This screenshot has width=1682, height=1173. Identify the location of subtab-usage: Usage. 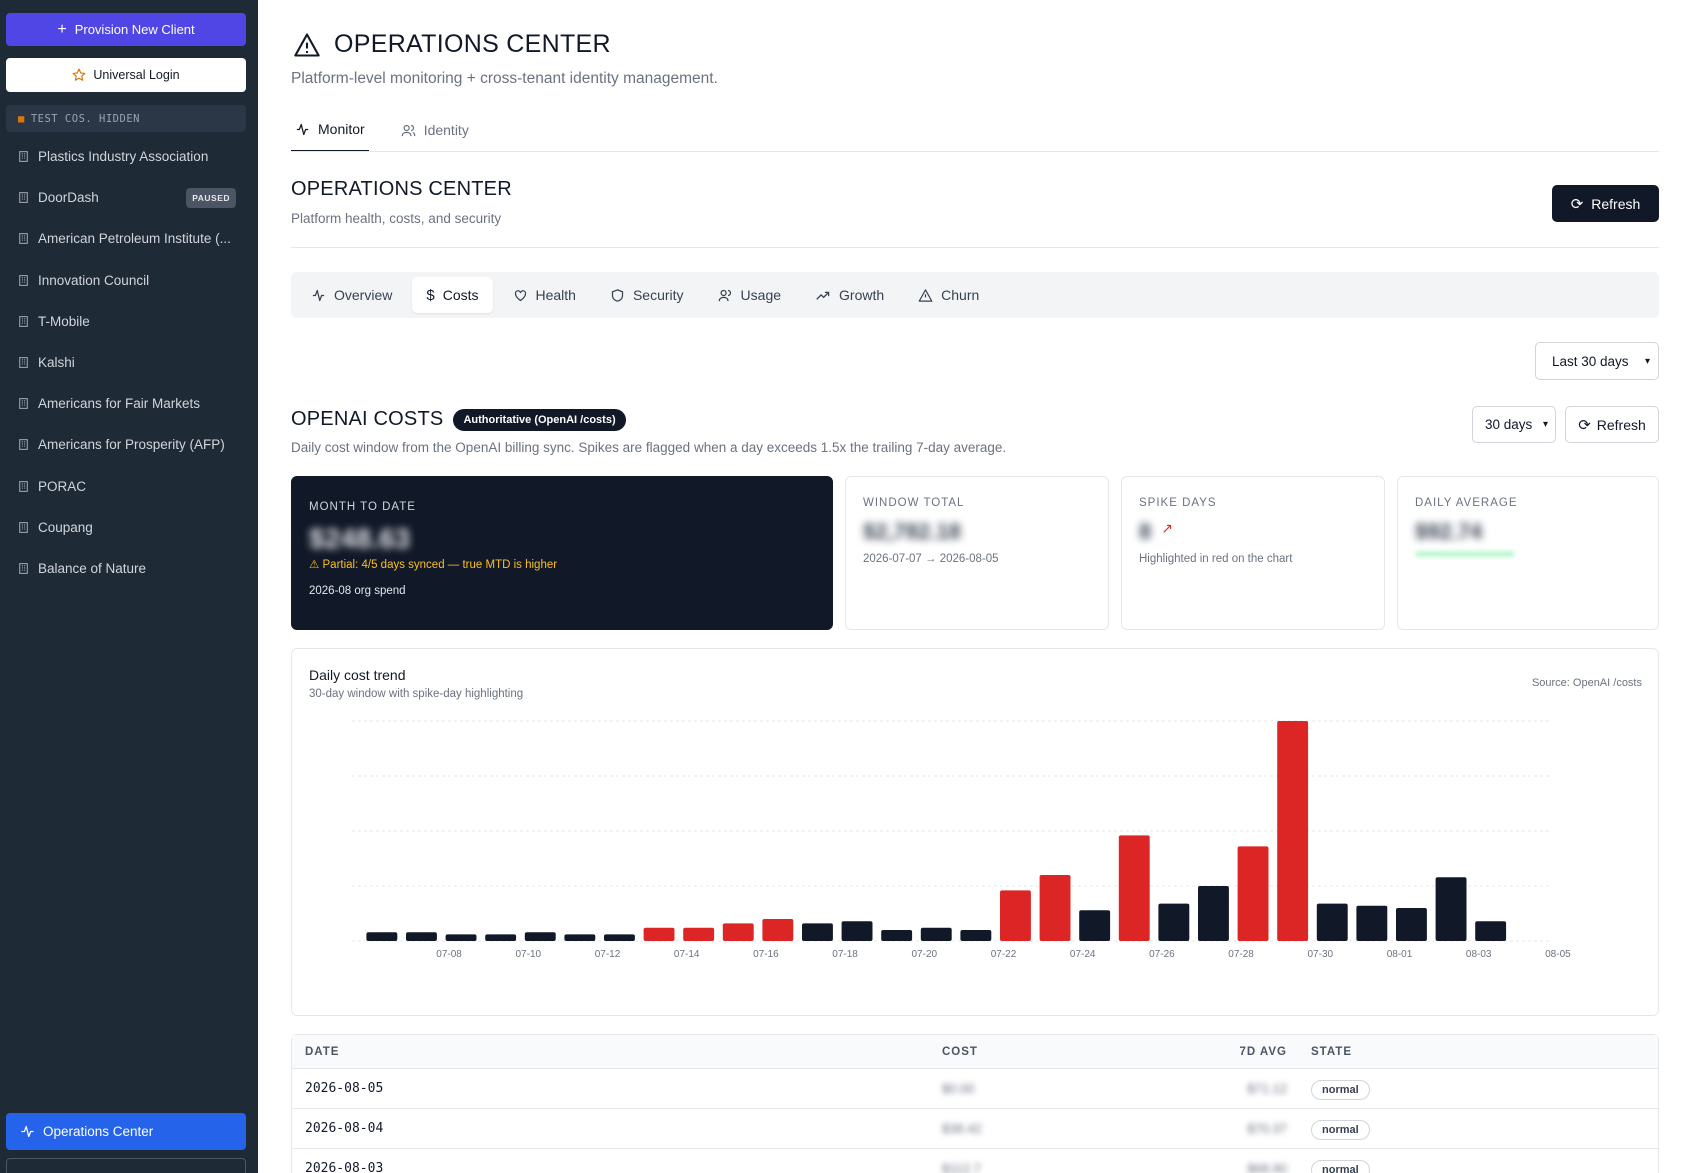
(749, 295).